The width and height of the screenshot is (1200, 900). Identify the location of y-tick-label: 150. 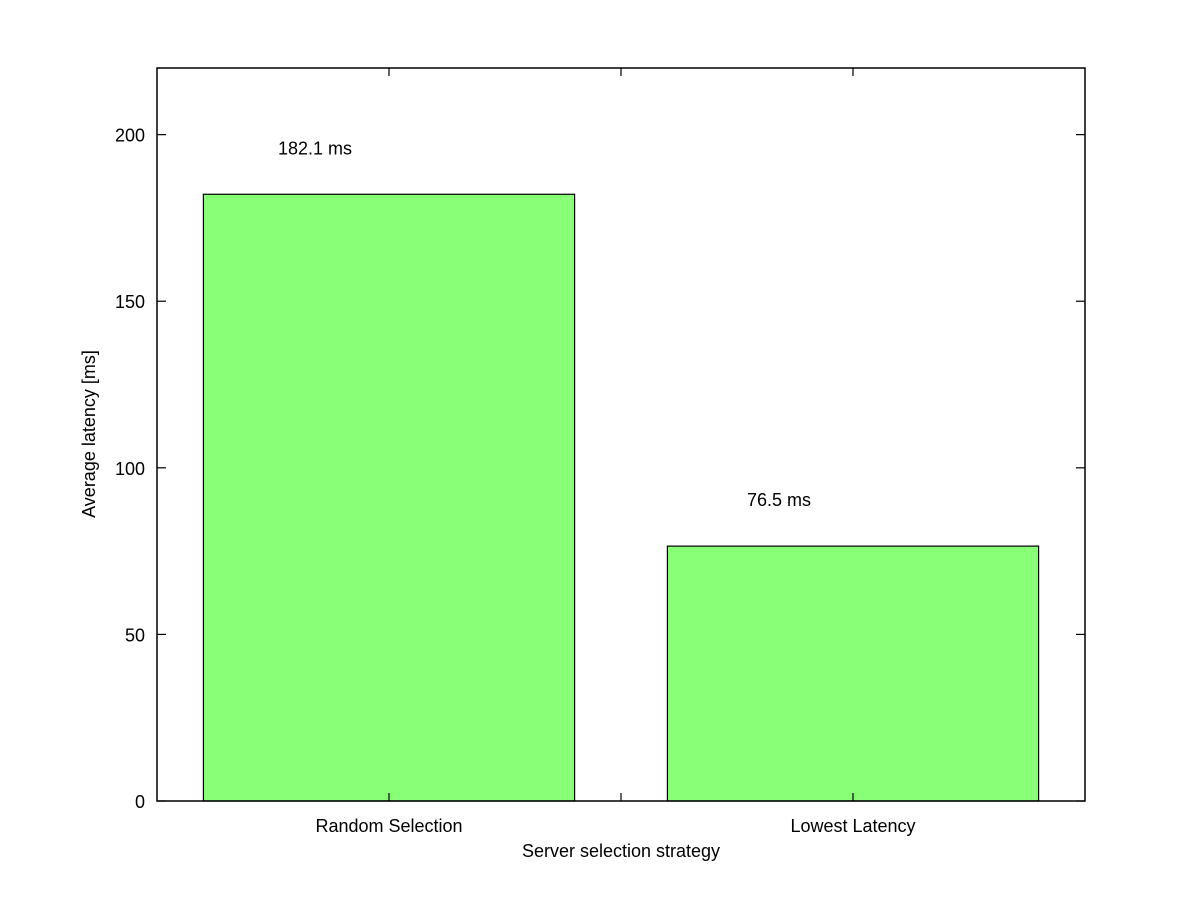
(130, 302).